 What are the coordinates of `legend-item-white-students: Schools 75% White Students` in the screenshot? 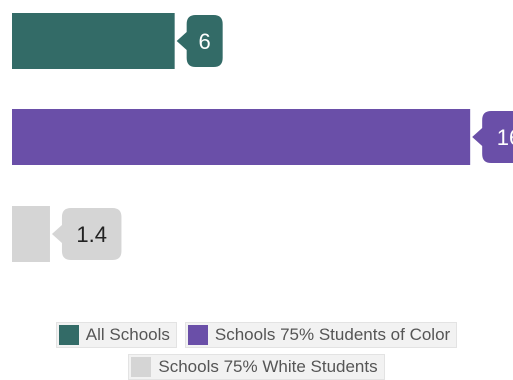 It's located at (256, 367).